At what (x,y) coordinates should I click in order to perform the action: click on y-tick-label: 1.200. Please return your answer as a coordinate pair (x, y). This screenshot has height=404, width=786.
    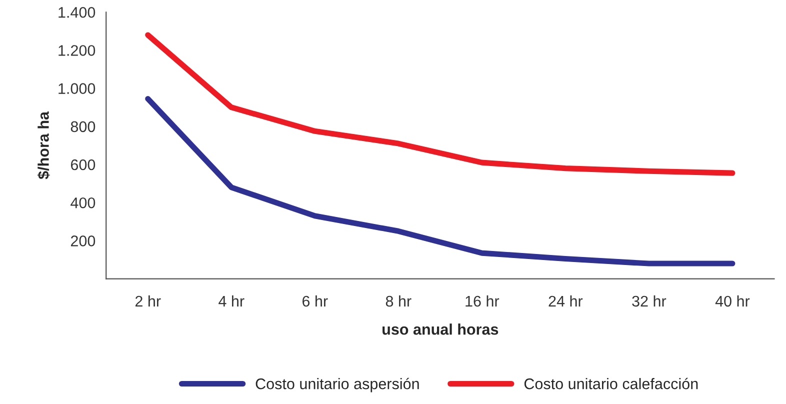
    Looking at the image, I should click on (77, 50).